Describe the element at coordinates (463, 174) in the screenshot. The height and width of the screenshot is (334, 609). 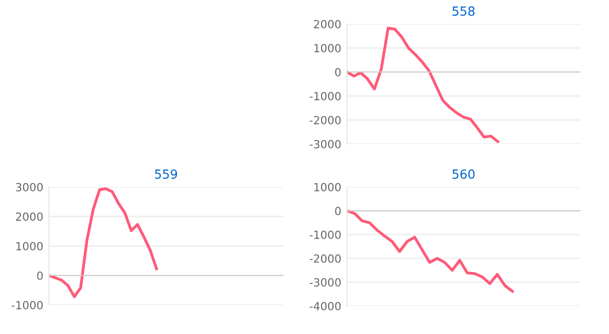
I see `chart-title: 560` at that location.